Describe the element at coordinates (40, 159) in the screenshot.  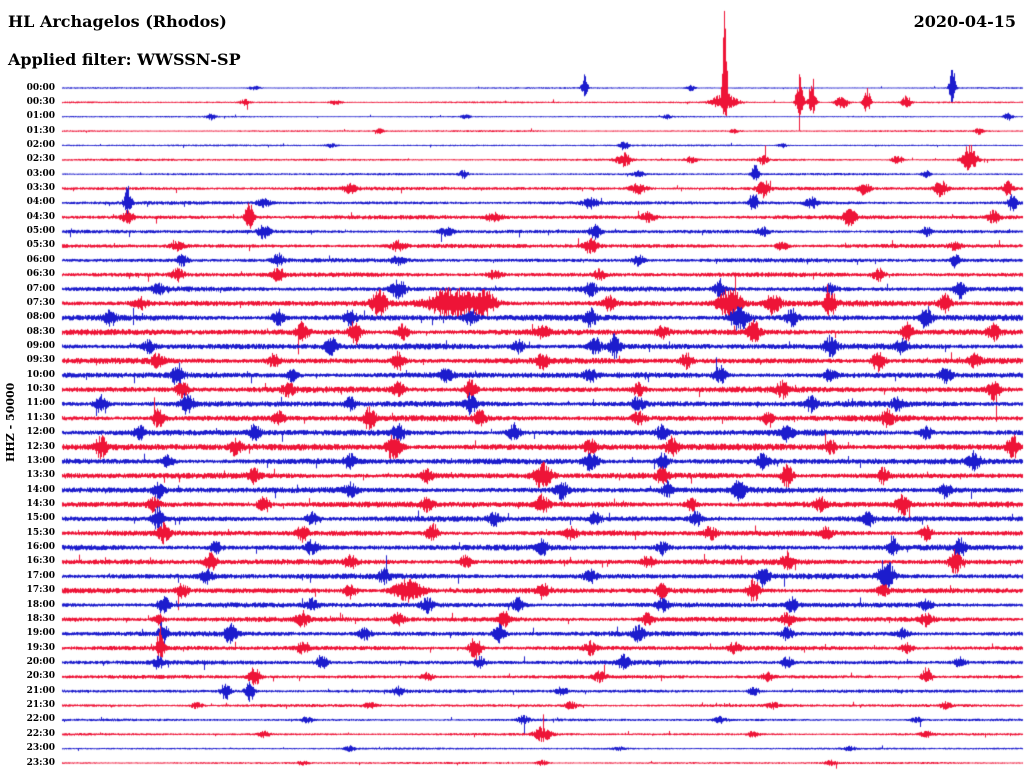
I see `time-label: 02:30` at that location.